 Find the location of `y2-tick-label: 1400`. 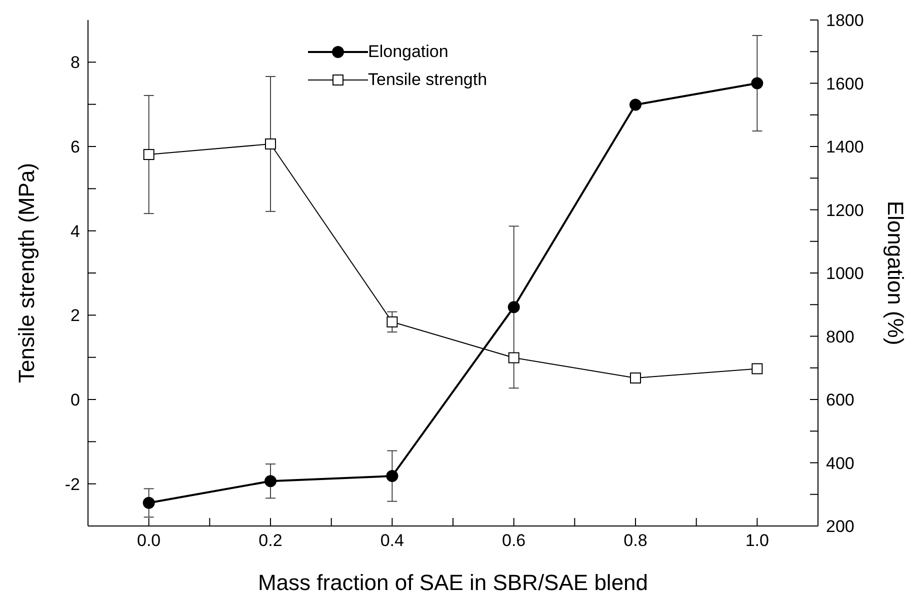

y2-tick-label: 1400 is located at coordinates (845, 147).